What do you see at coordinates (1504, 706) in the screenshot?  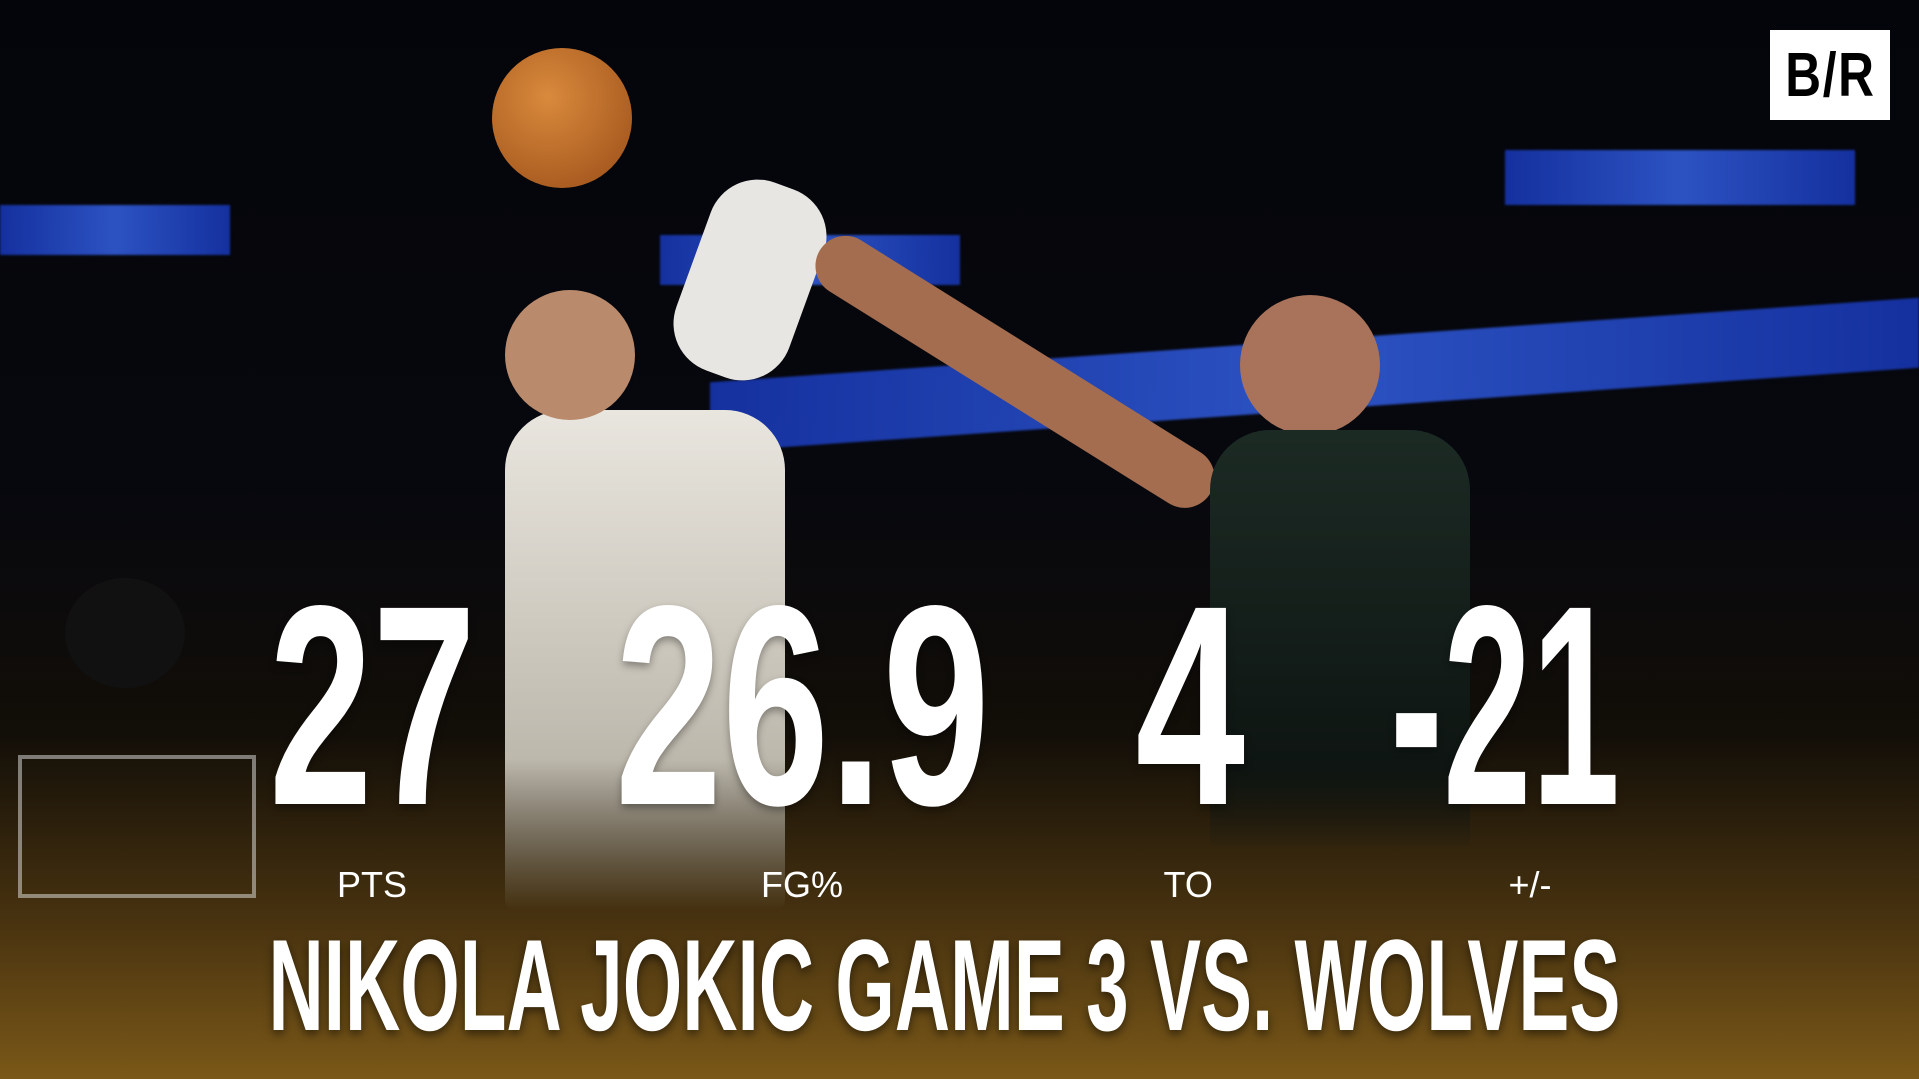 I see `stat-value-plus-minus: -21` at bounding box center [1504, 706].